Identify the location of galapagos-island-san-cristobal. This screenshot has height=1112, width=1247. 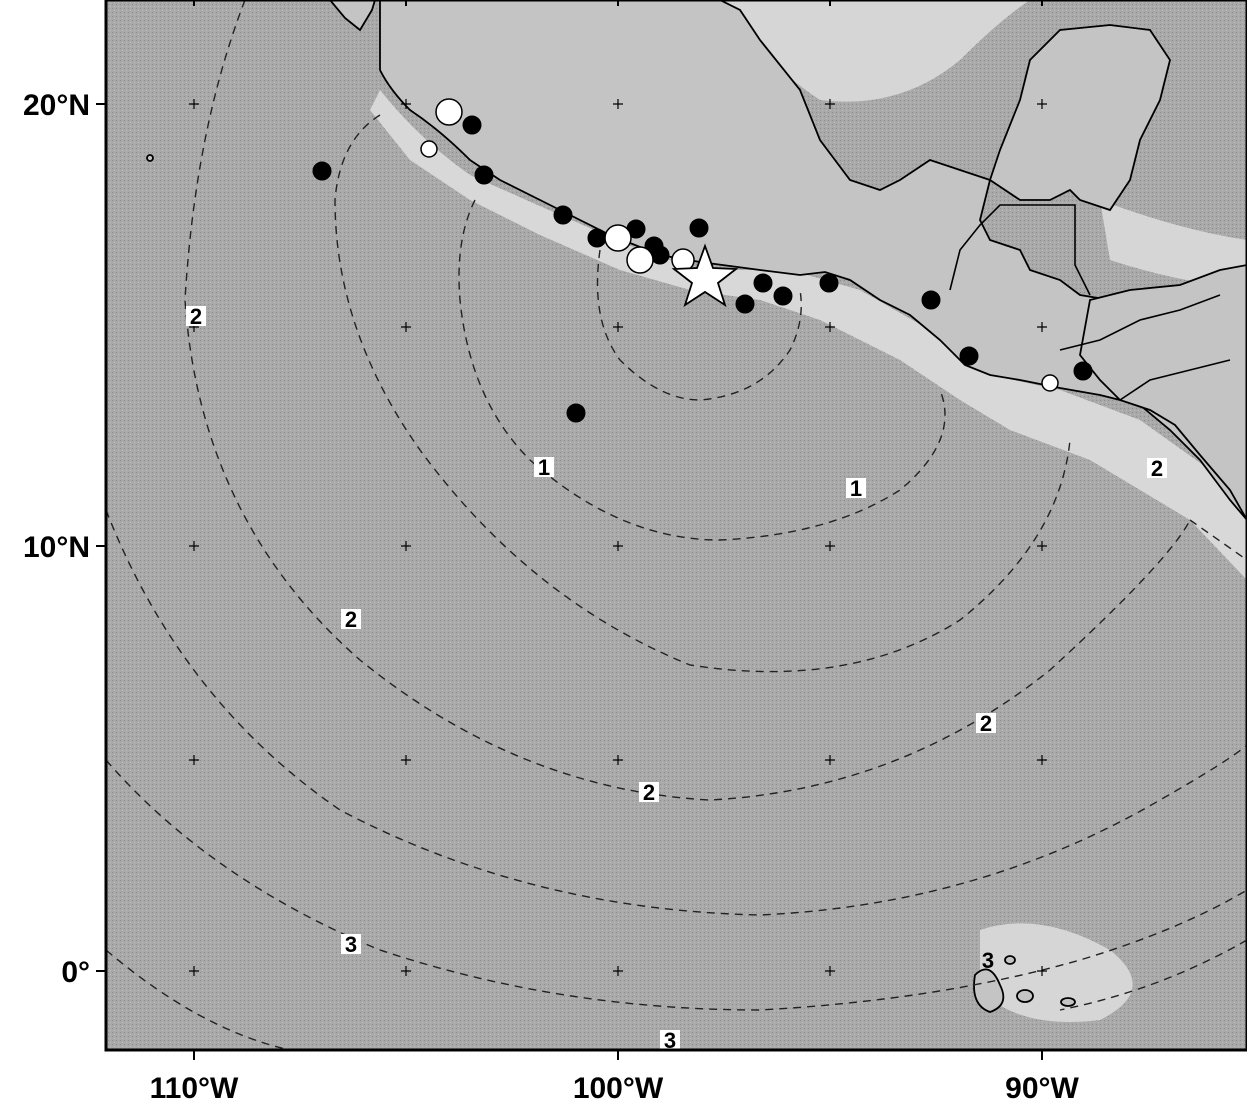
(1068, 1002).